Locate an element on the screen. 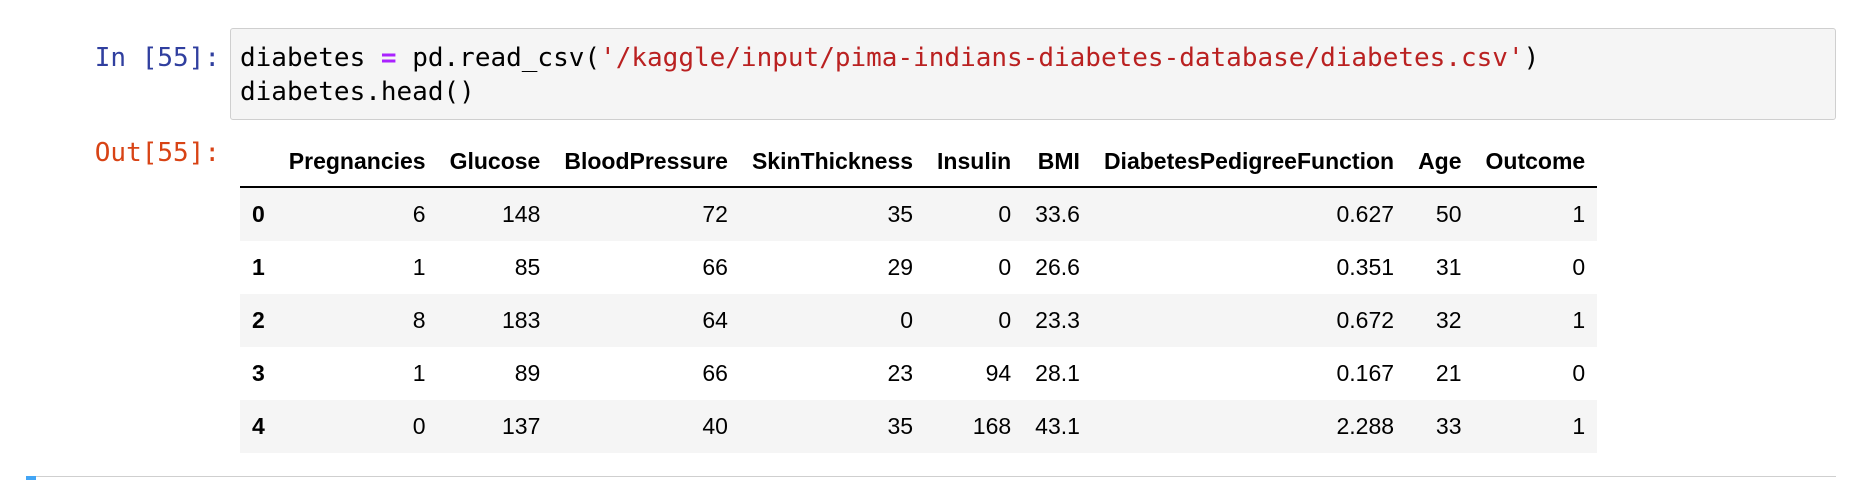 The height and width of the screenshot is (480, 1868). column-header: Pregnancies is located at coordinates (357, 162).